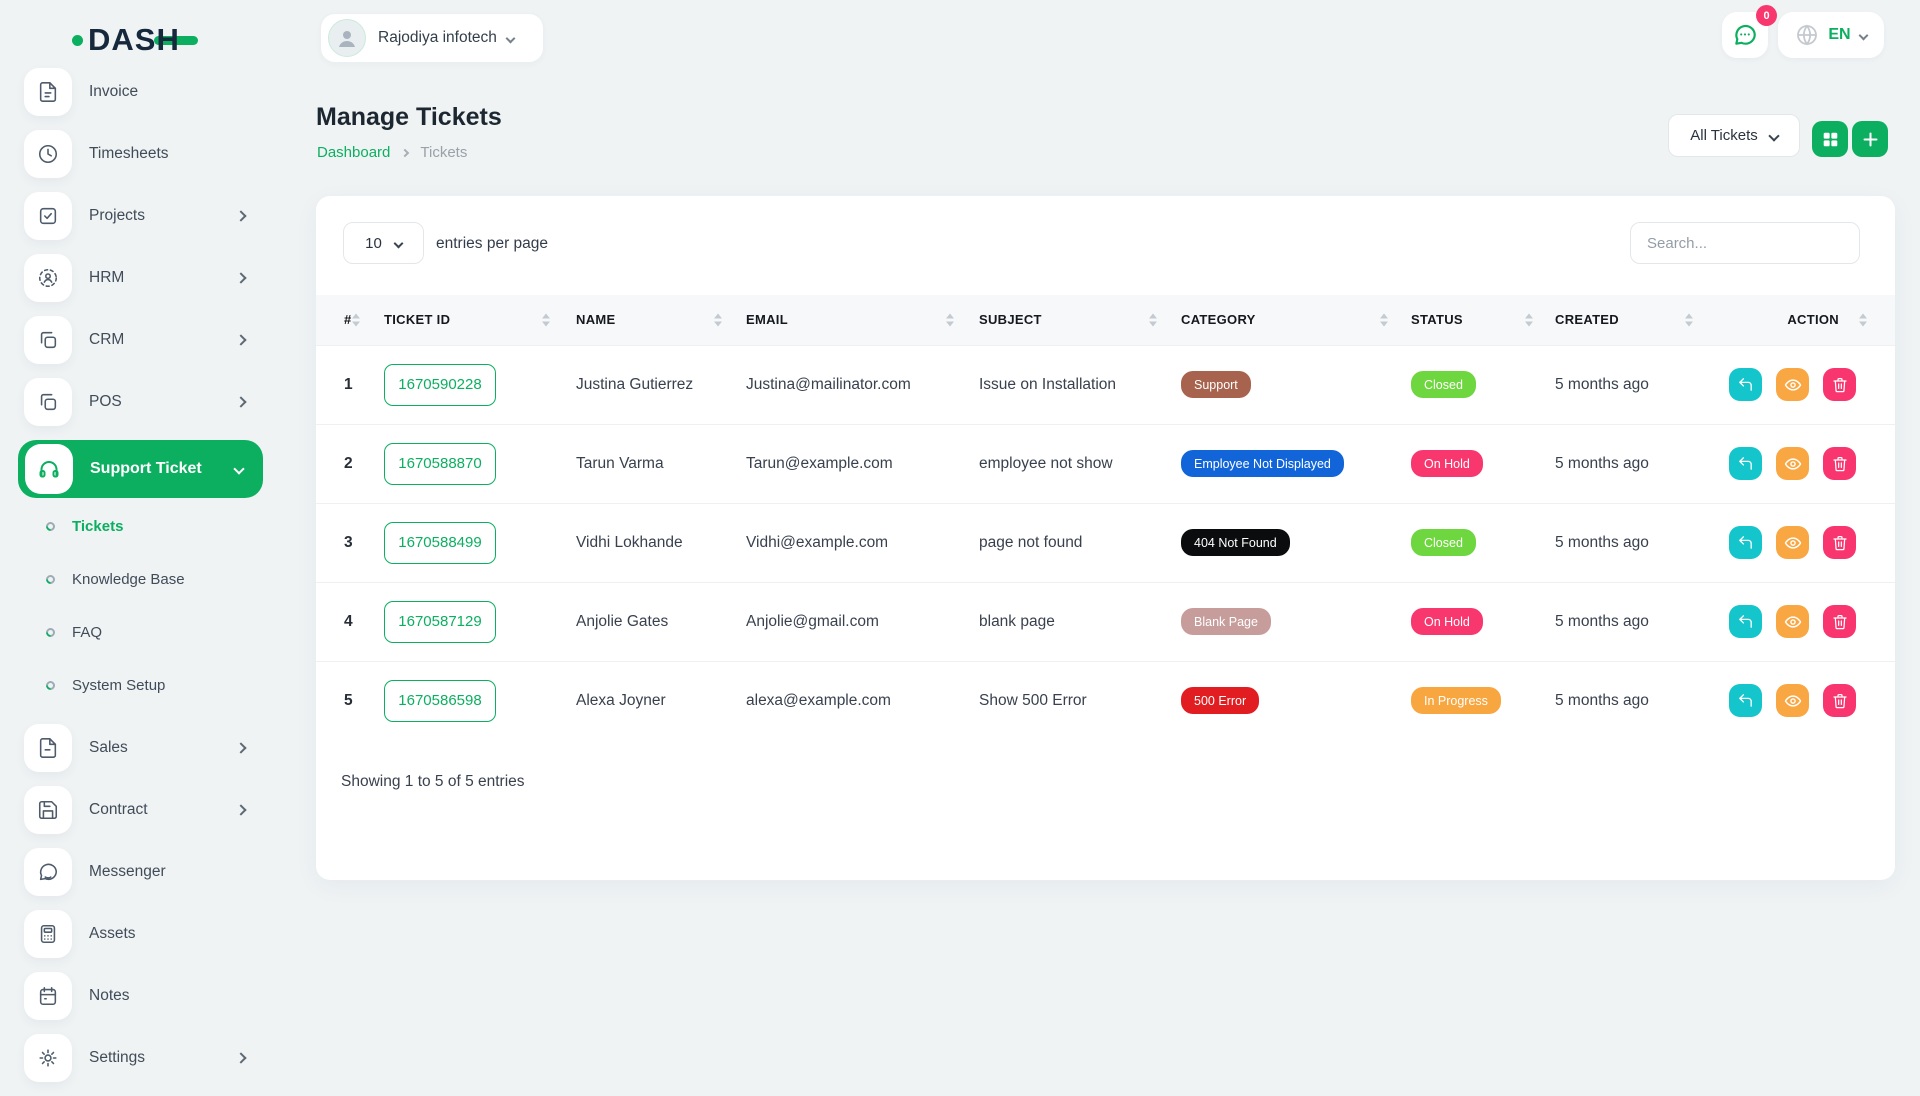 The width and height of the screenshot is (1920, 1096). Describe the element at coordinates (852, 384) in the screenshot. I see `ticket-email: Justina@mailinator.com` at that location.